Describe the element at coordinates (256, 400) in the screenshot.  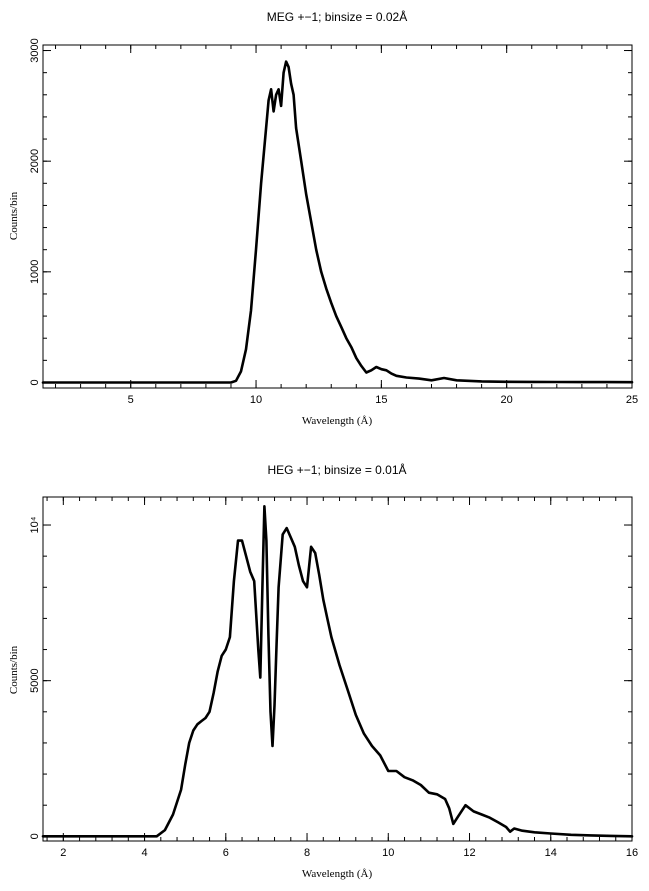
I see `meg-x-tick-label: 10` at that location.